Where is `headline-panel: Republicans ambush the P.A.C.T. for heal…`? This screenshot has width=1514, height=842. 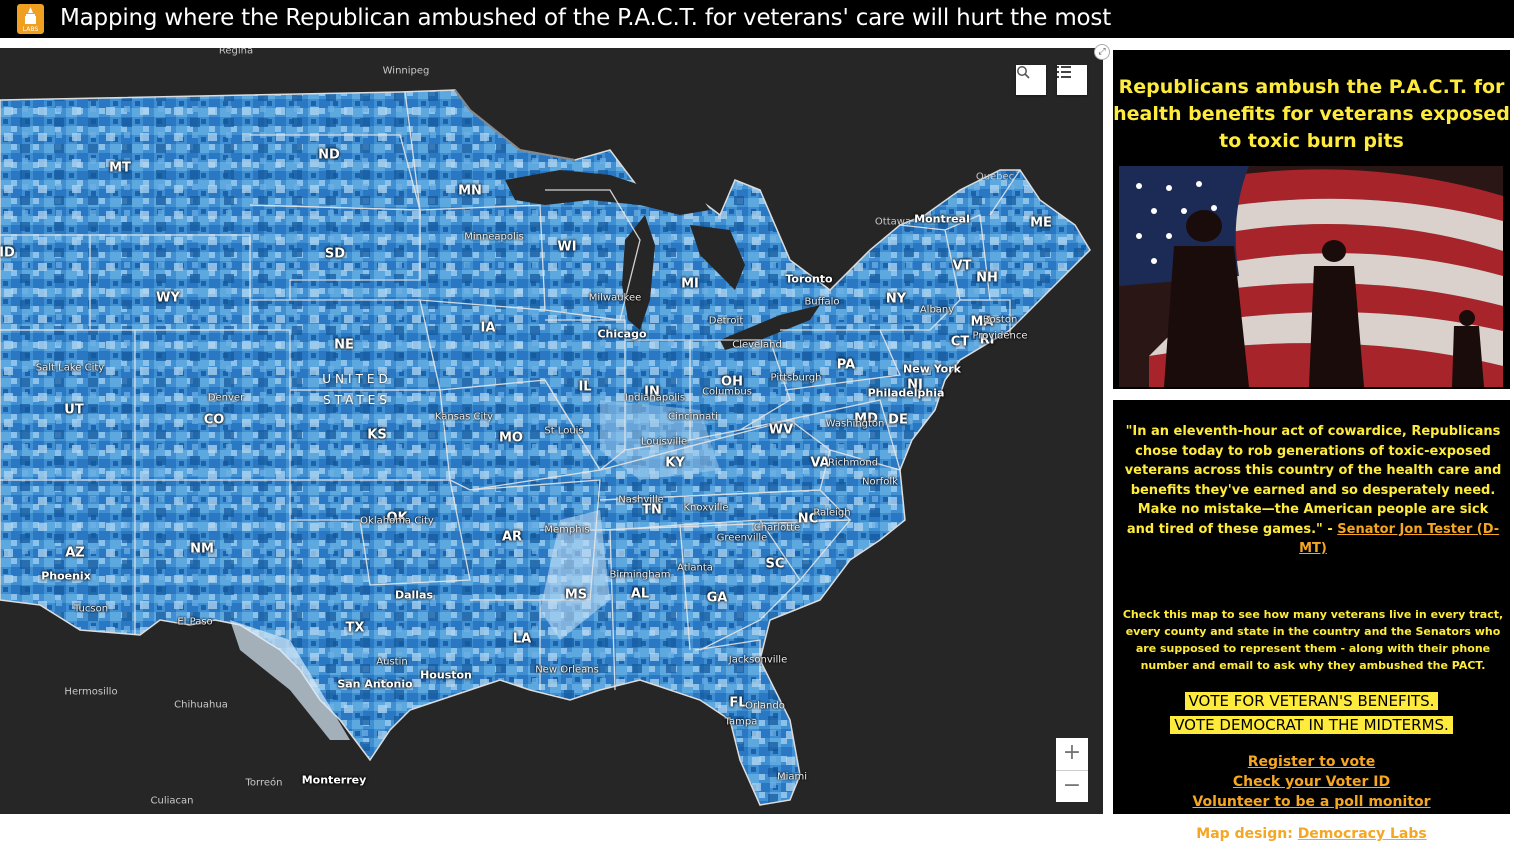
headline-panel: Republicans ambush the P.A.C.T. for heal… is located at coordinates (1311, 219).